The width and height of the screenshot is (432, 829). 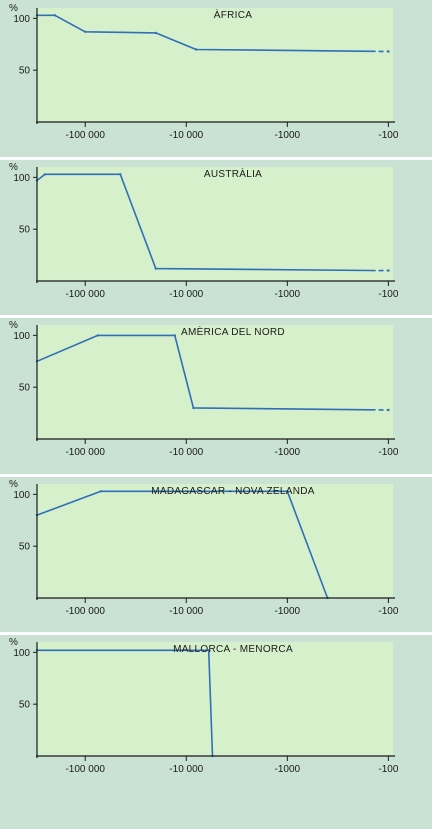 What do you see at coordinates (233, 173) in the screenshot?
I see `chart-title: AUSTRÀLIA` at bounding box center [233, 173].